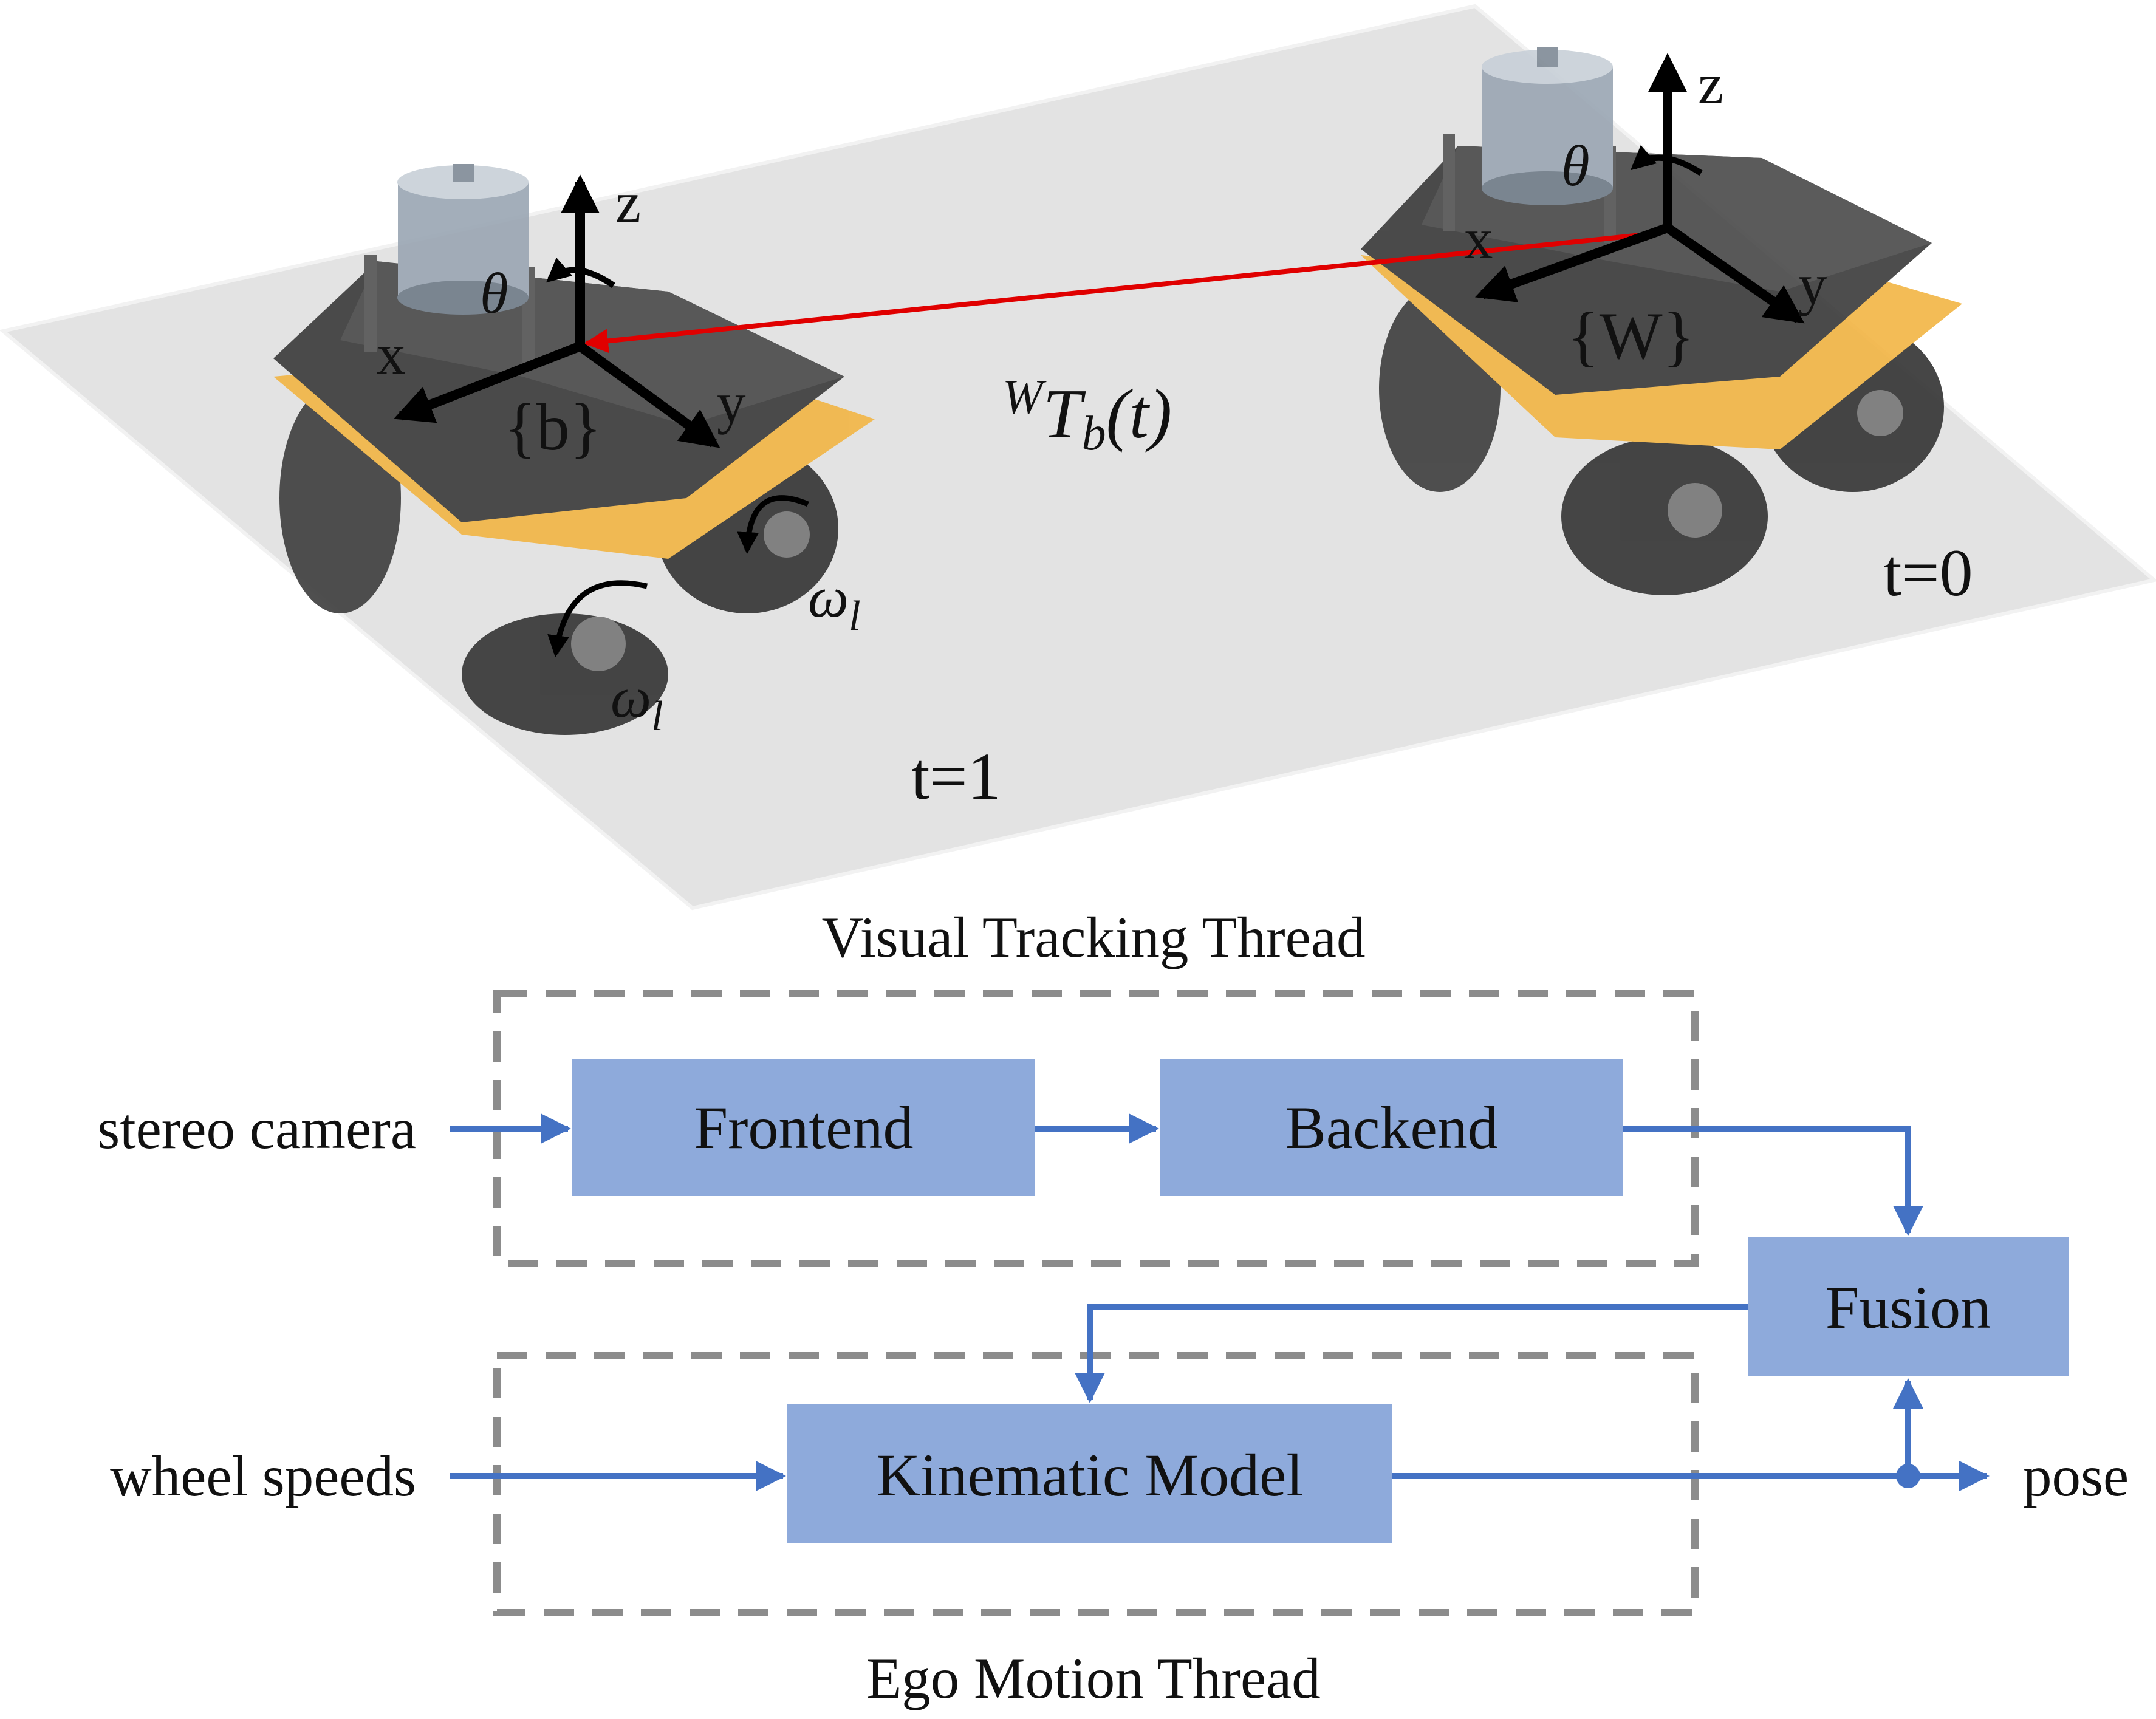  What do you see at coordinates (1571, 262) in the screenshot?
I see `frame-w-x-axis` at bounding box center [1571, 262].